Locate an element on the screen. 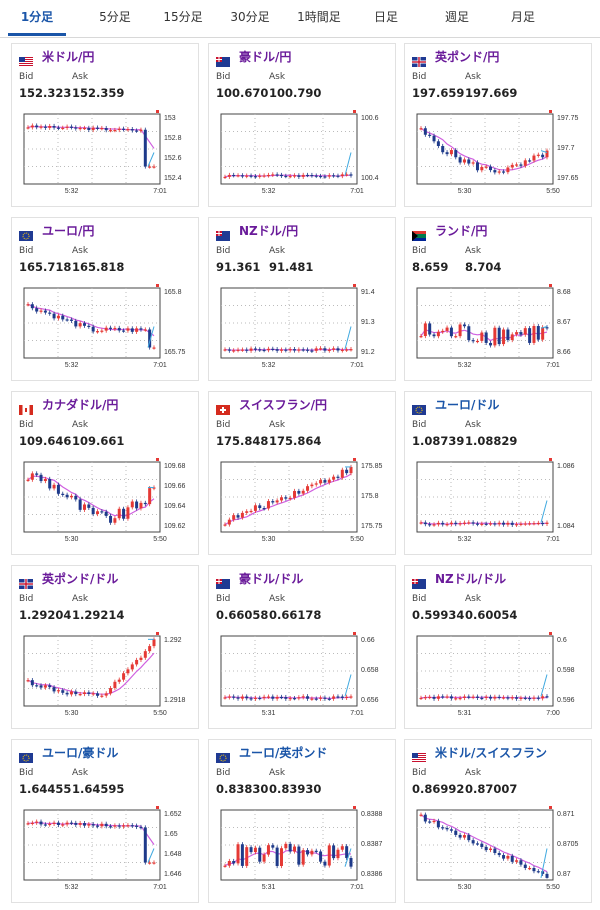 The image size is (600, 910). price-chart: 153 152.8 152.6 152.4 5:32 7:01 is located at coordinates (106, 156).